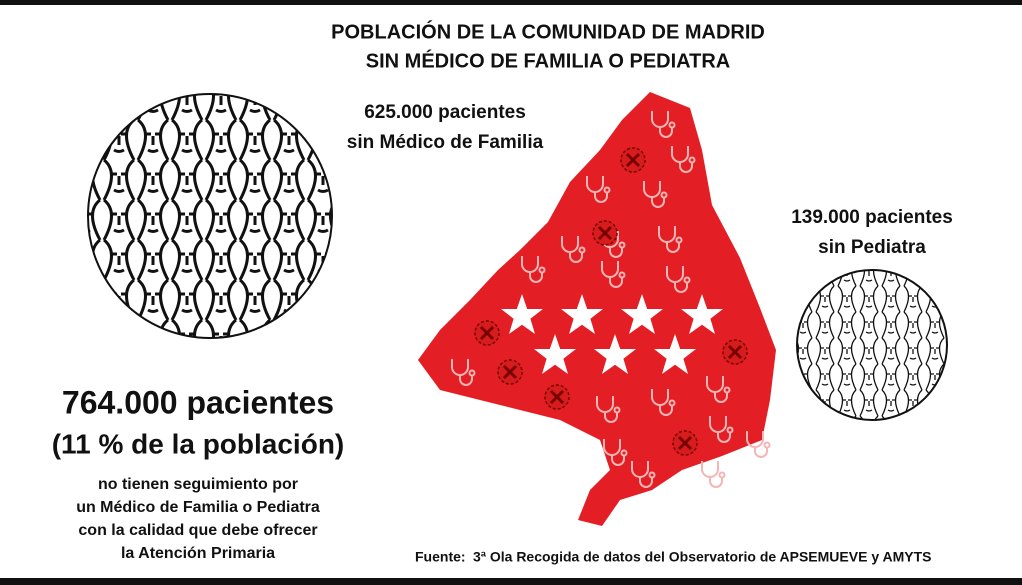  What do you see at coordinates (198, 402) in the screenshot?
I see `total-count: 764.000 pacientes` at bounding box center [198, 402].